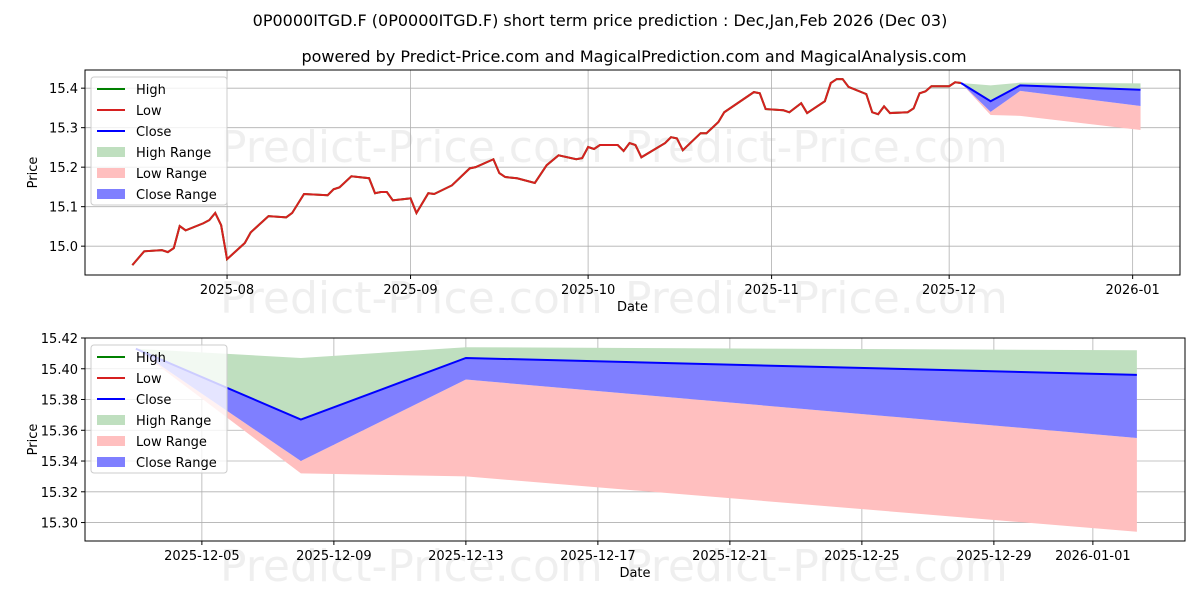 Image resolution: width=1200 pixels, height=604 pixels. I want to click on y-tick-label: 15.32, so click(59, 493).